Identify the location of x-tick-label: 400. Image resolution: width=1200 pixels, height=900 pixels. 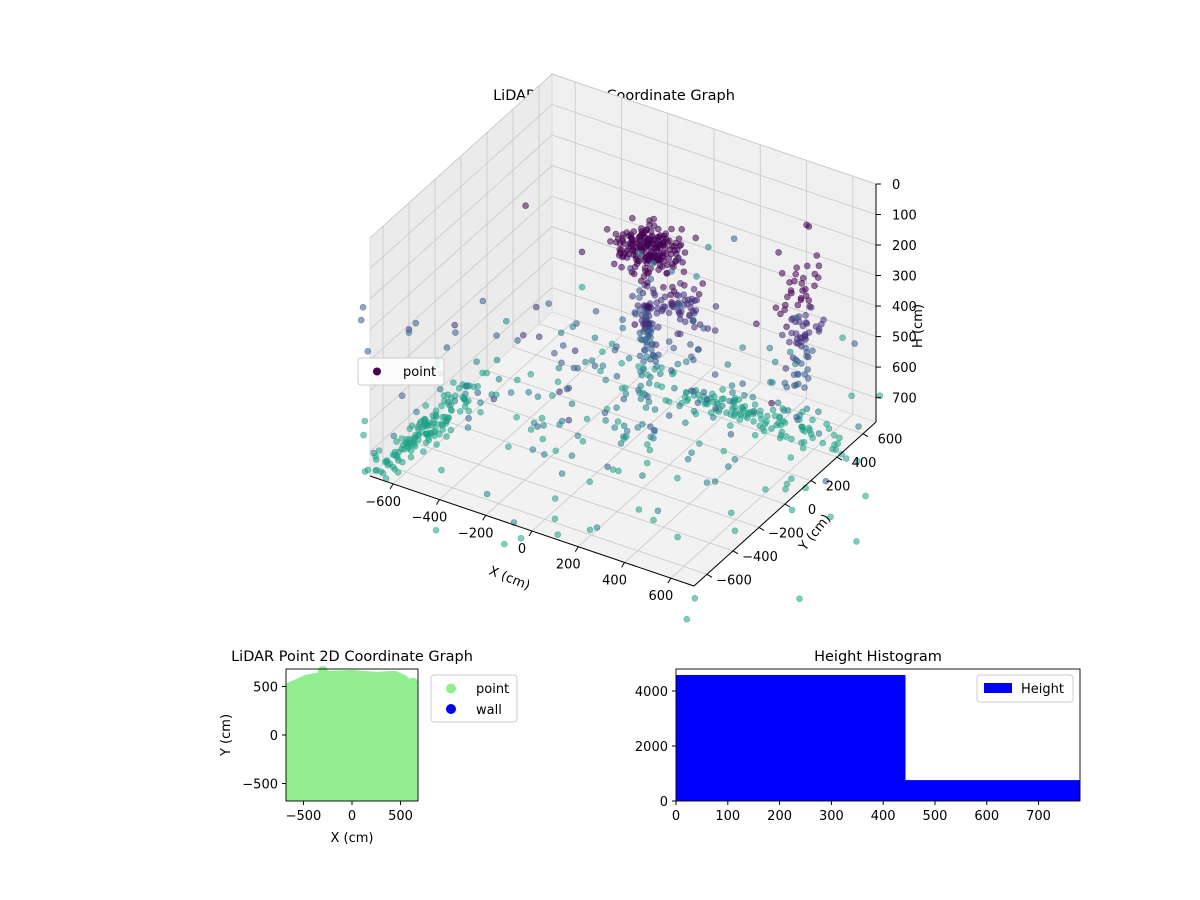
(614, 580).